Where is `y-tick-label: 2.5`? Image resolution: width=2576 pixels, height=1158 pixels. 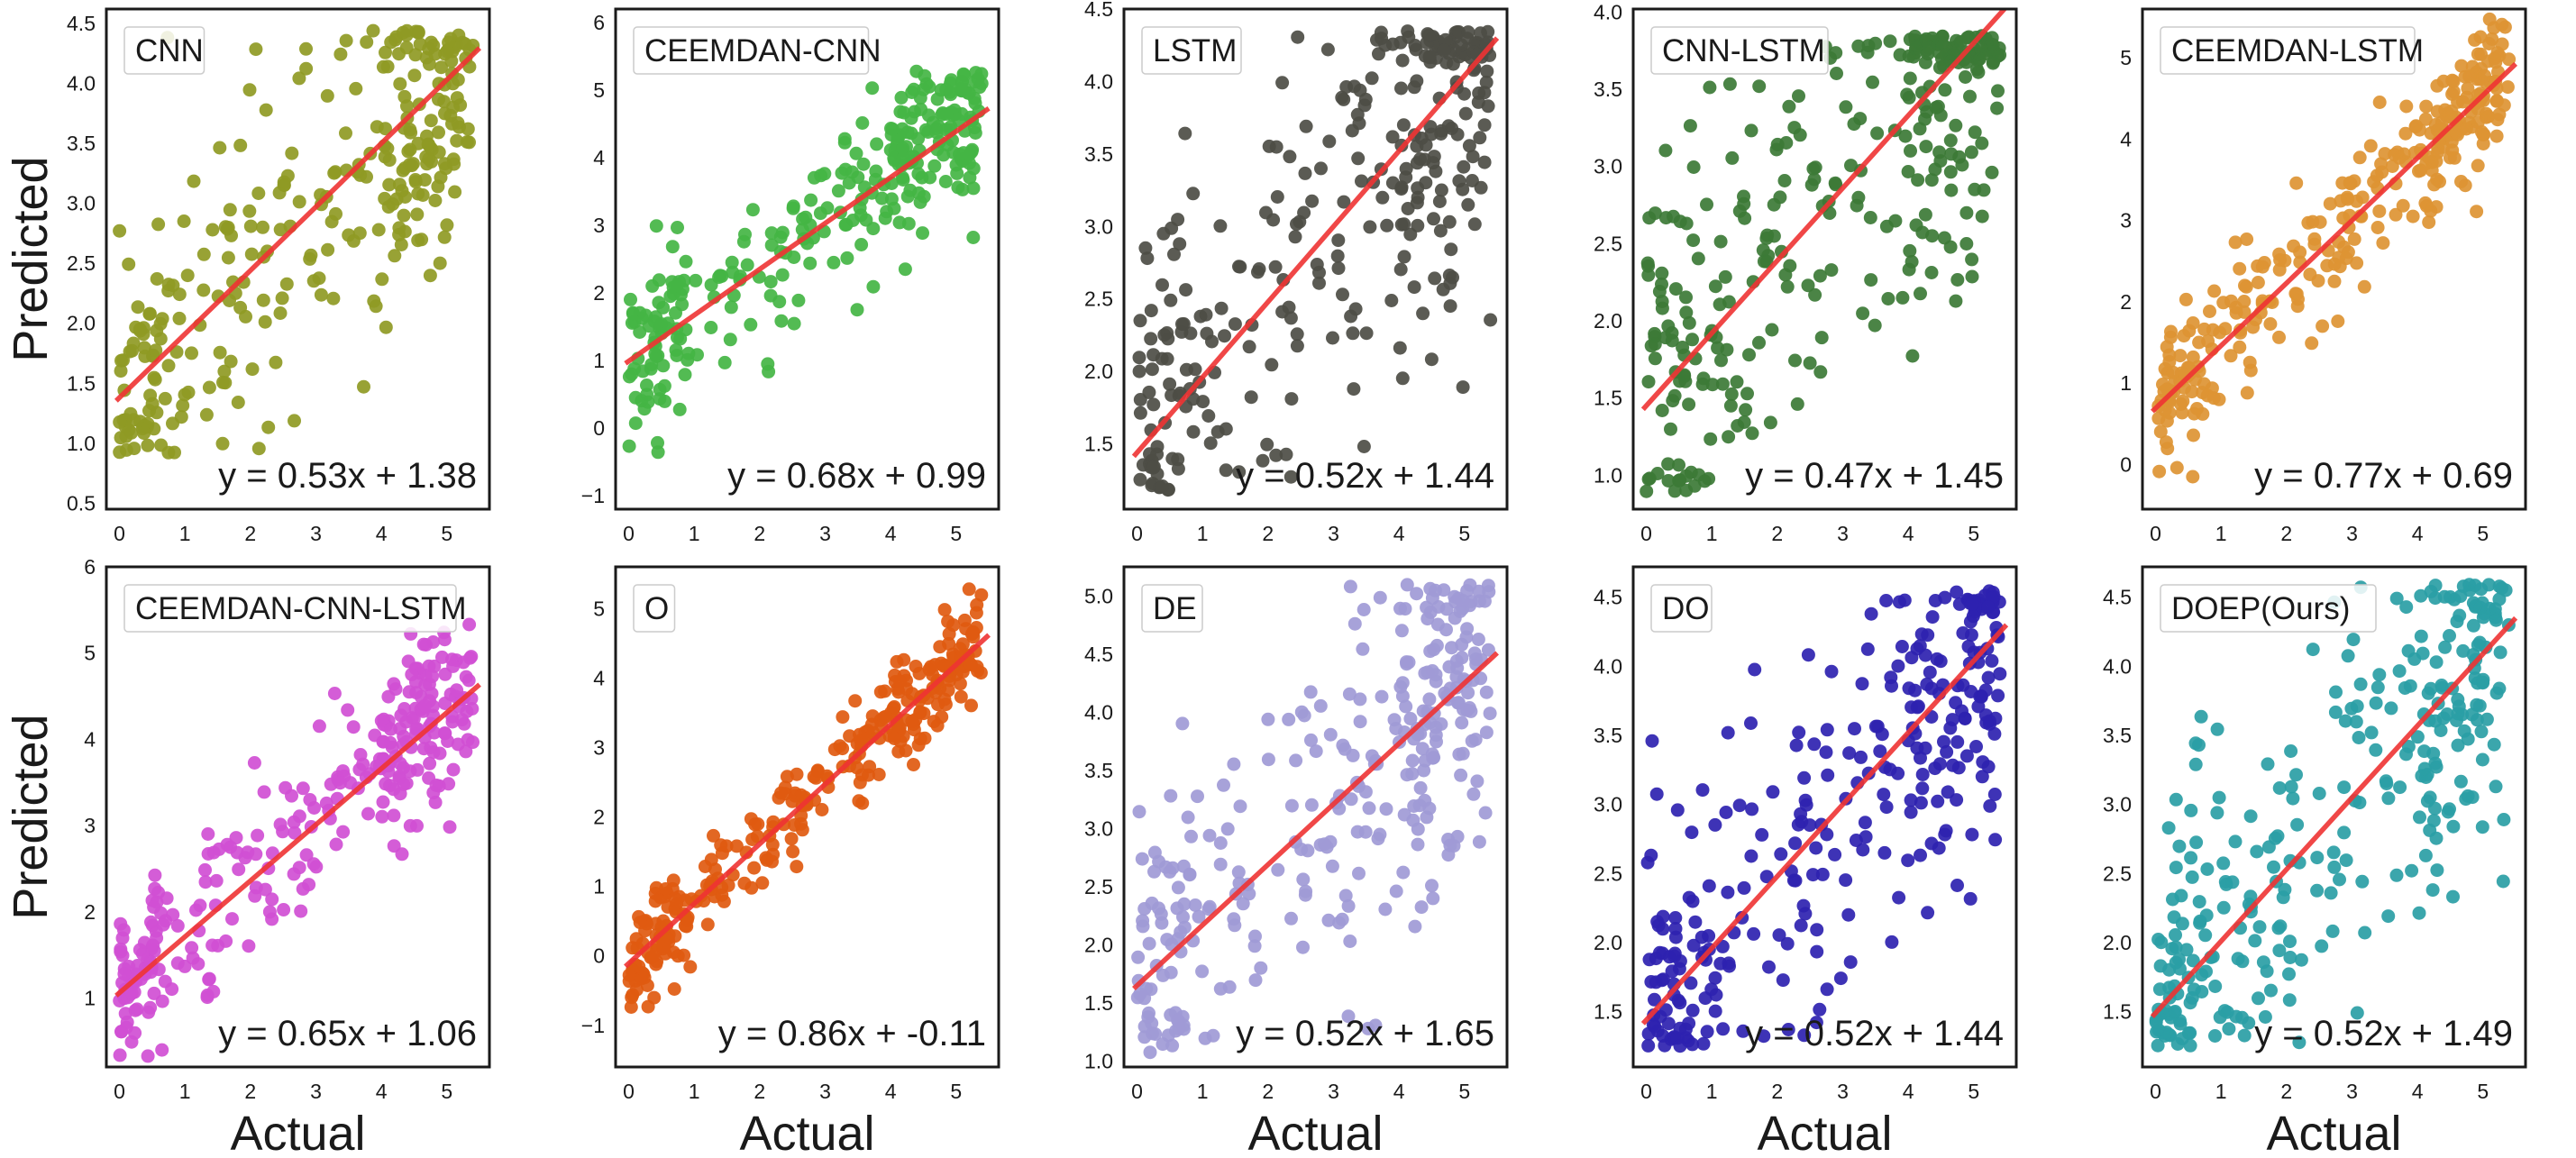 y-tick-label: 2.5 is located at coordinates (81, 263).